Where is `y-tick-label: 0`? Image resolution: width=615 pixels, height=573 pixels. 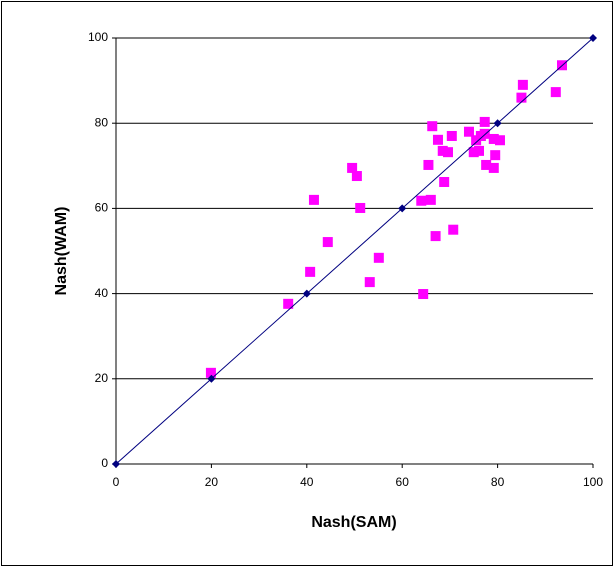
y-tick-label: 0 is located at coordinates (104, 463).